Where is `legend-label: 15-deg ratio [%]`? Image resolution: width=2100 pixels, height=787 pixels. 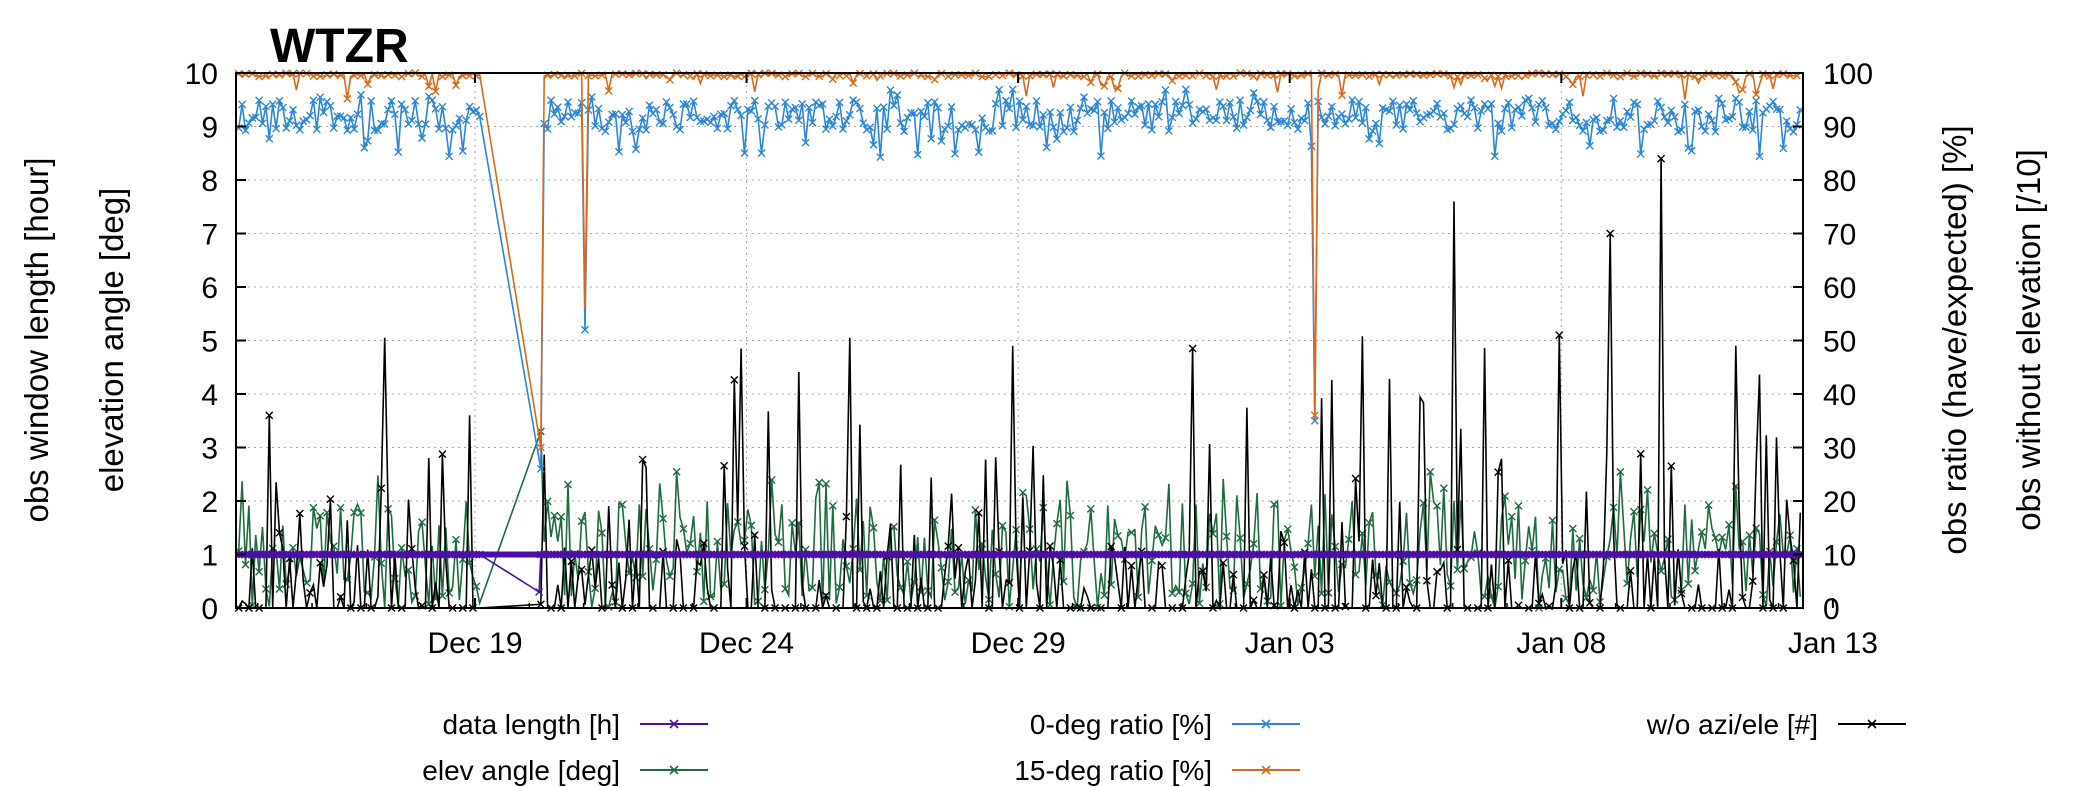 legend-label: 15-deg ratio [%] is located at coordinates (1113, 770).